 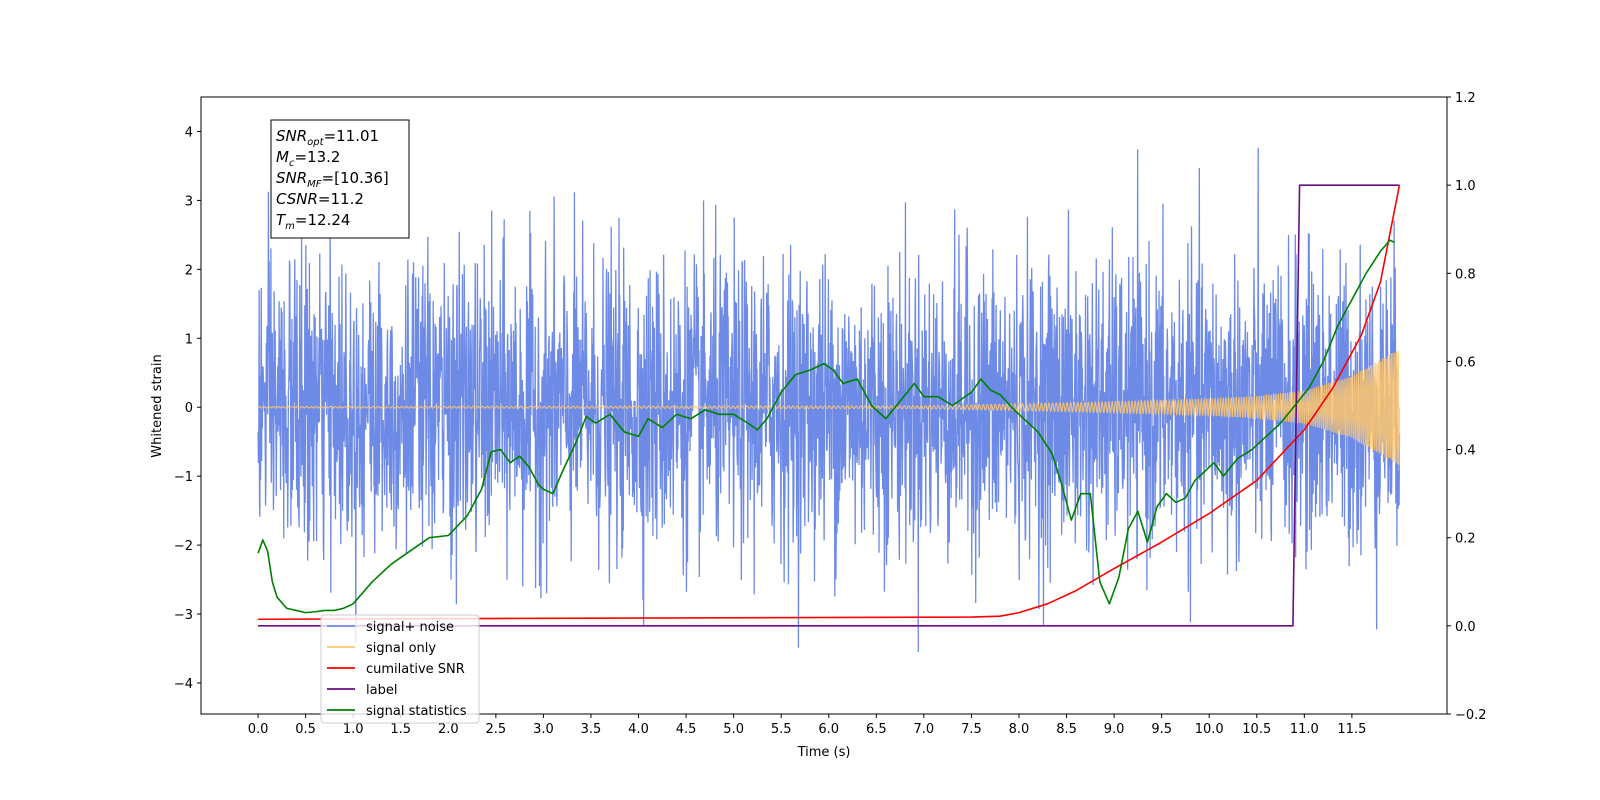 What do you see at coordinates (1465, 98) in the screenshot?
I see `y2-tick-label: 1.2` at bounding box center [1465, 98].